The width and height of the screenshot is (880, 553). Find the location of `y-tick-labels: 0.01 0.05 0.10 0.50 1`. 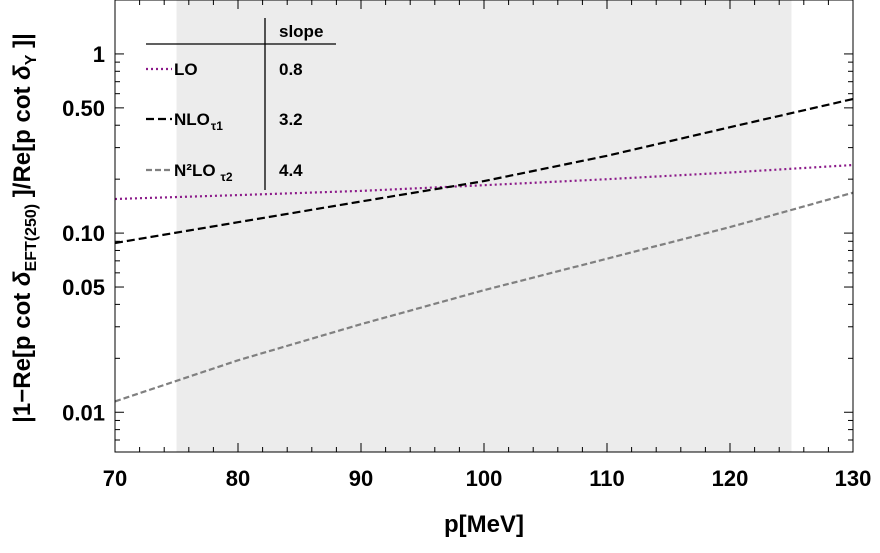

y-tick-labels: 0.01 0.05 0.10 0.50 1 is located at coordinates (83, 233).